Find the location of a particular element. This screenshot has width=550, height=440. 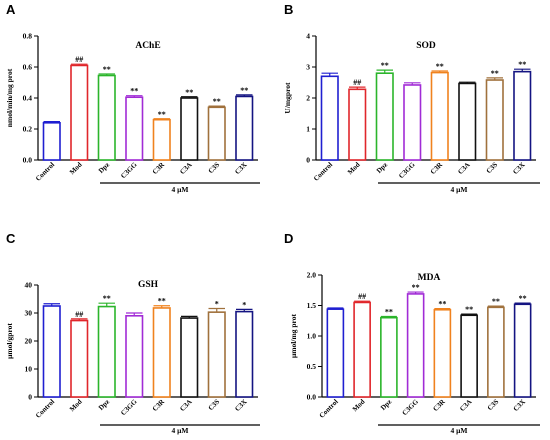

y-tick-label: 1.0 is located at coordinates (312, 336).